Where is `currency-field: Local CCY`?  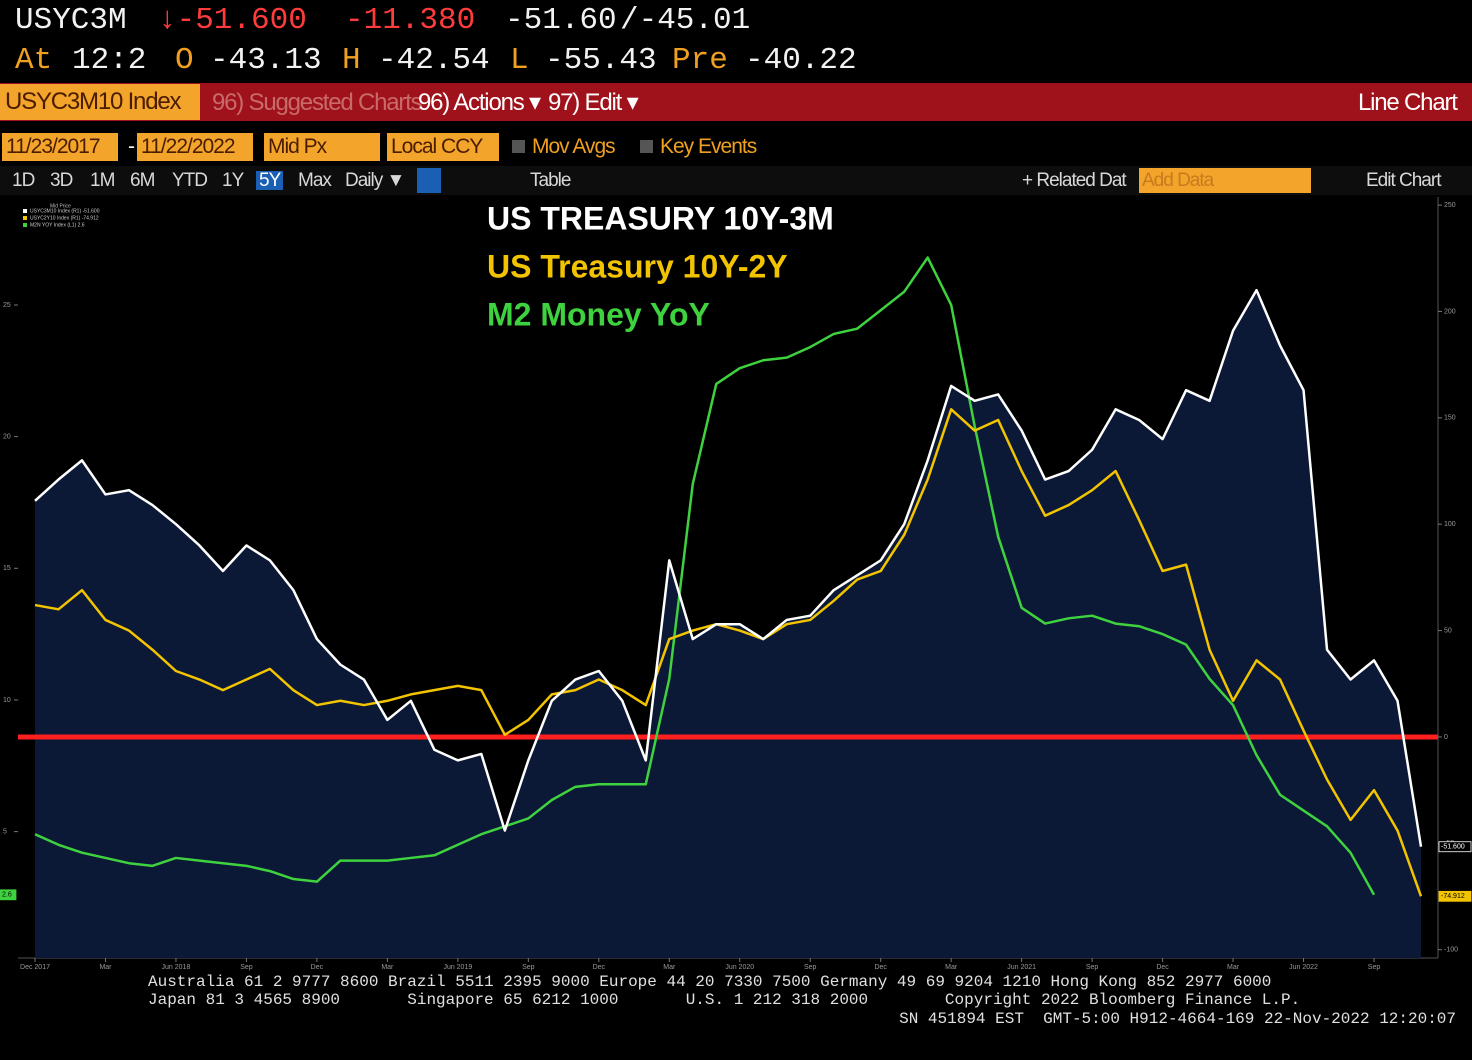
currency-field: Local CCY is located at coordinates (443, 147).